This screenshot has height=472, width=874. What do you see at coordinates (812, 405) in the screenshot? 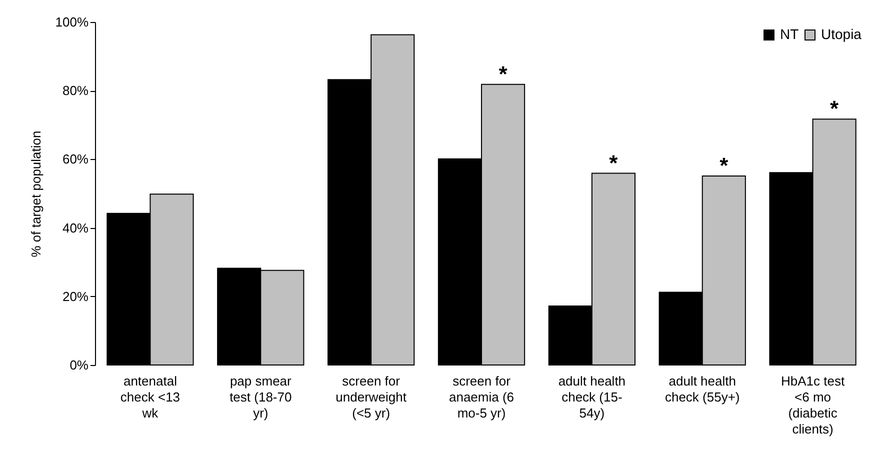
I see `x-tick-label: HbA1c test <6 mo (diabetic clients)` at bounding box center [812, 405].